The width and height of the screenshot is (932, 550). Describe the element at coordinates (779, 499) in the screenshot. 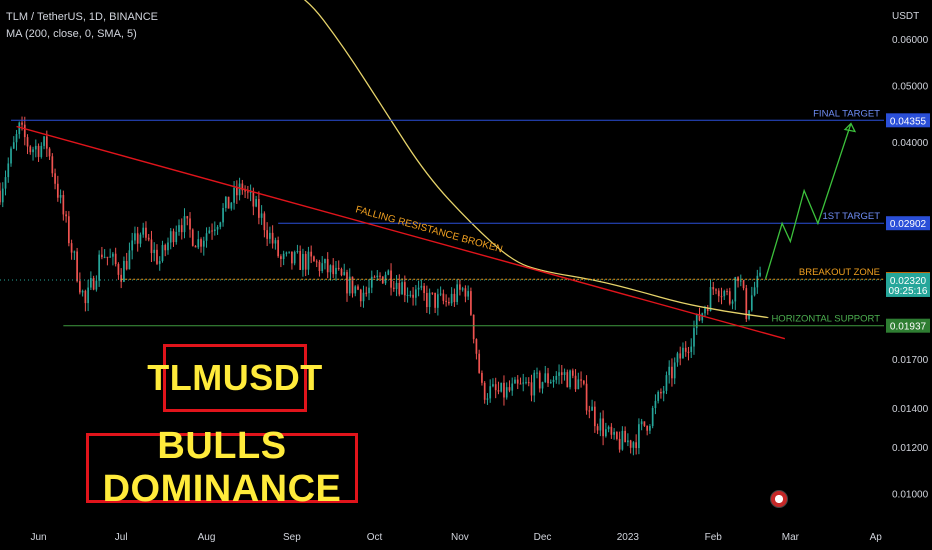

I see `us-flag-icon` at that location.